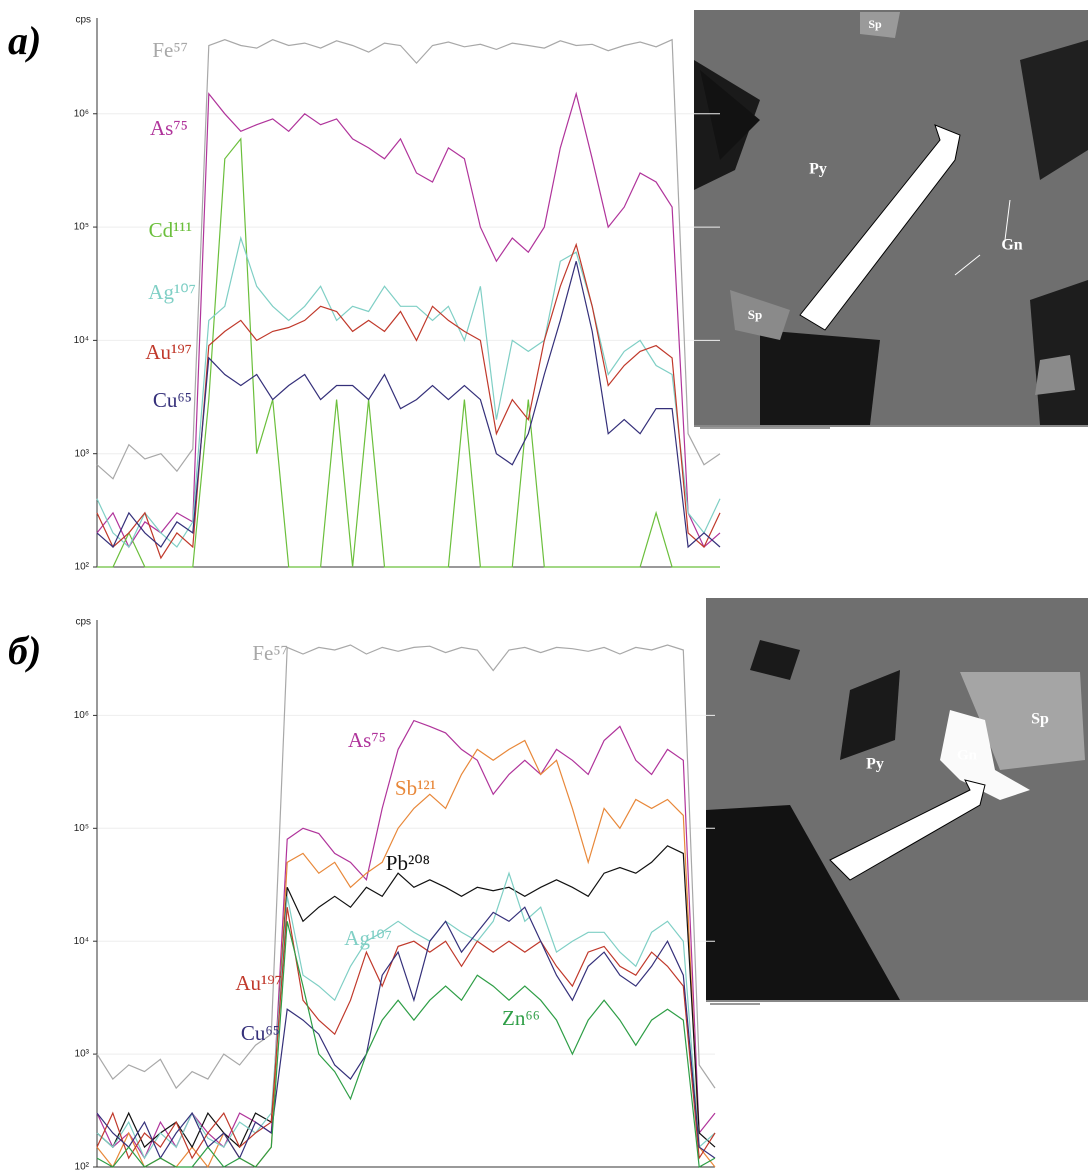  Describe the element at coordinates (897, 801) in the screenshot. I see `bse-image-b` at that location.